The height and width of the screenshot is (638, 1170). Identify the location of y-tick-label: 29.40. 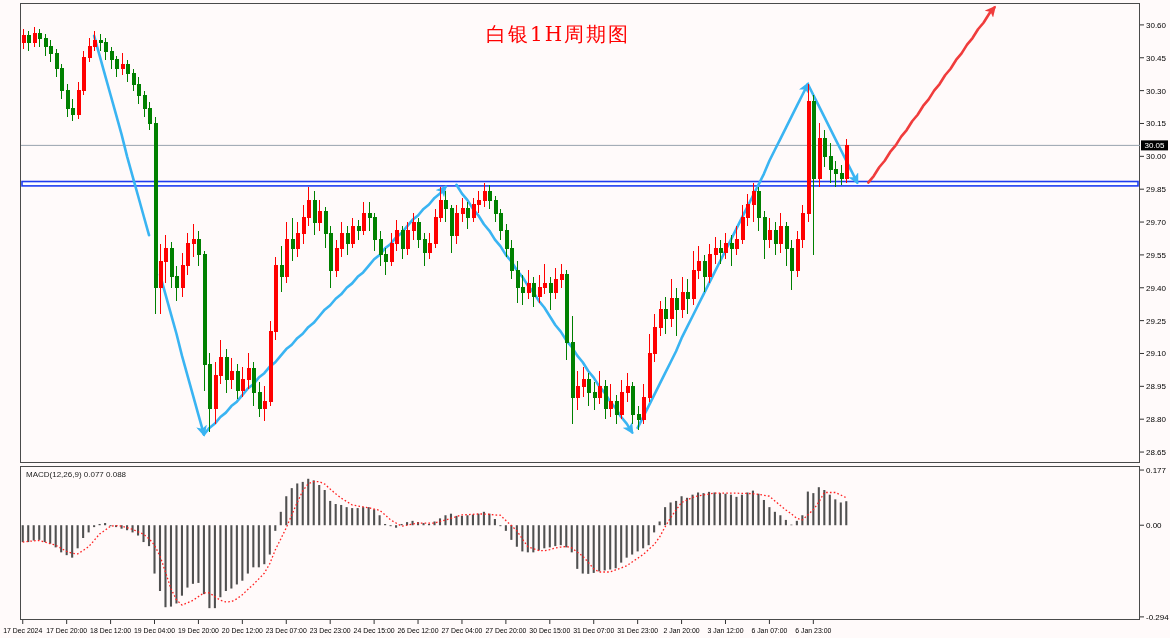
(1156, 288).